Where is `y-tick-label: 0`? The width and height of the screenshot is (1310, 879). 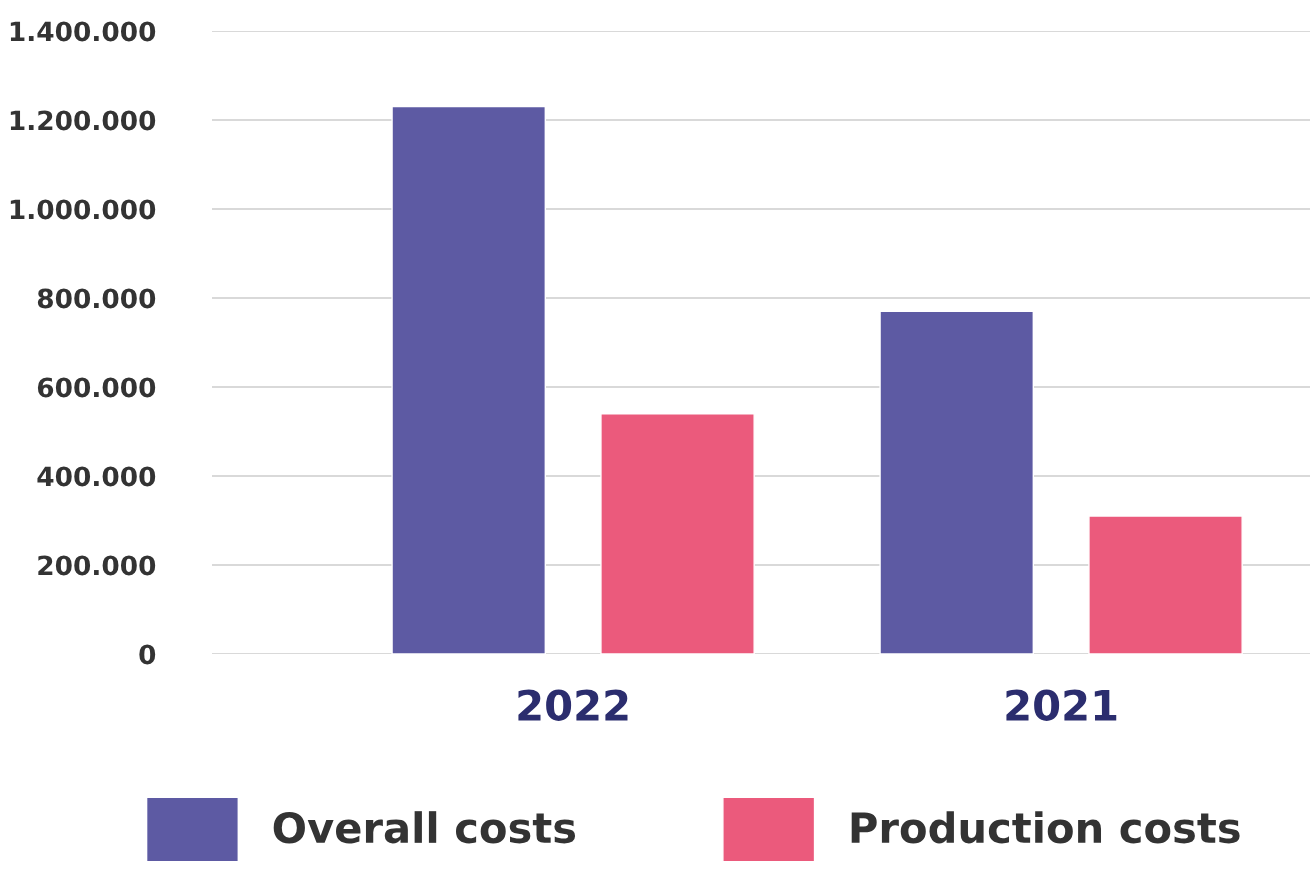
y-tick-label: 0 is located at coordinates (147, 654).